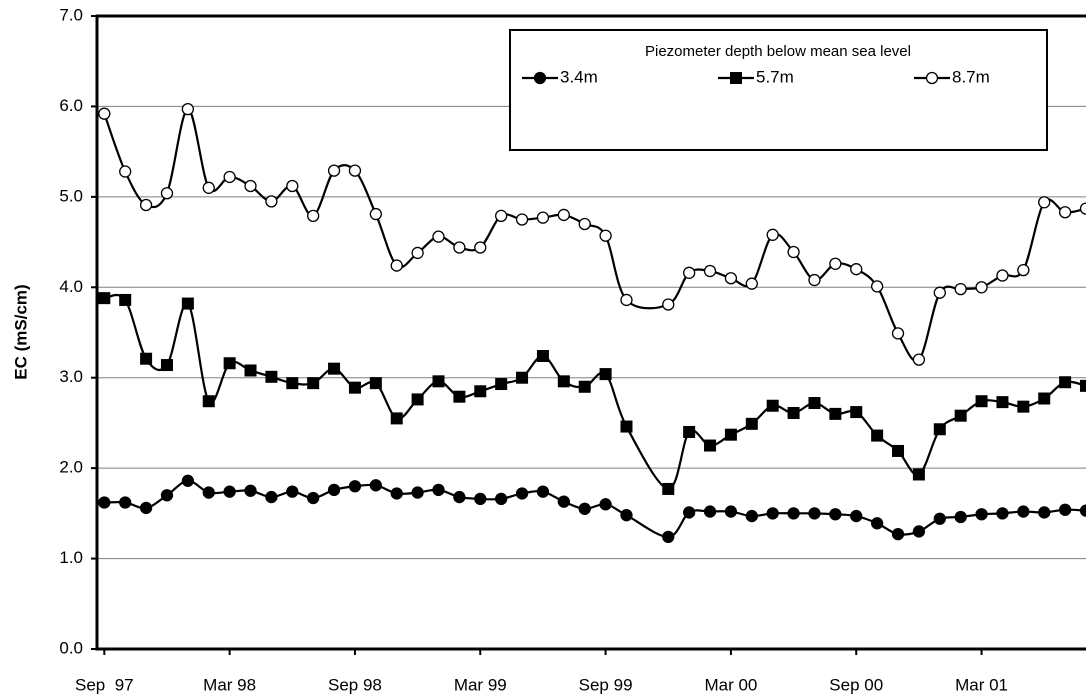 This screenshot has width=1086, height=698. I want to click on y-tick-label: 2.0, so click(71, 467).